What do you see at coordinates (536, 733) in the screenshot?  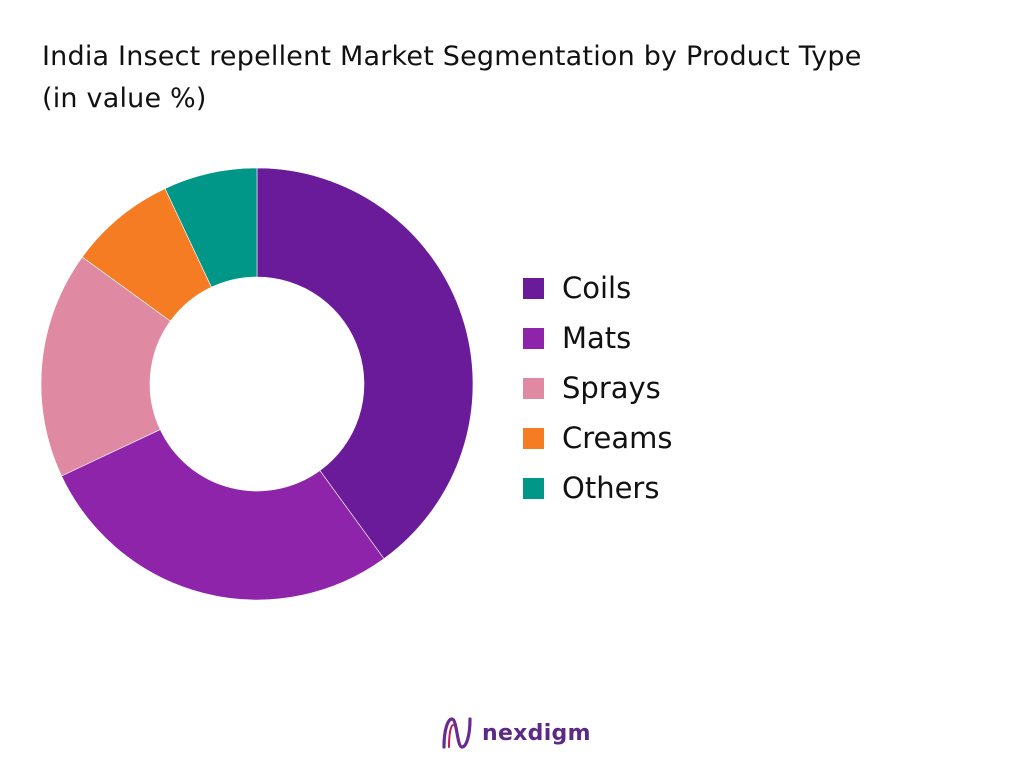 I see `brand-name: nexdigm` at bounding box center [536, 733].